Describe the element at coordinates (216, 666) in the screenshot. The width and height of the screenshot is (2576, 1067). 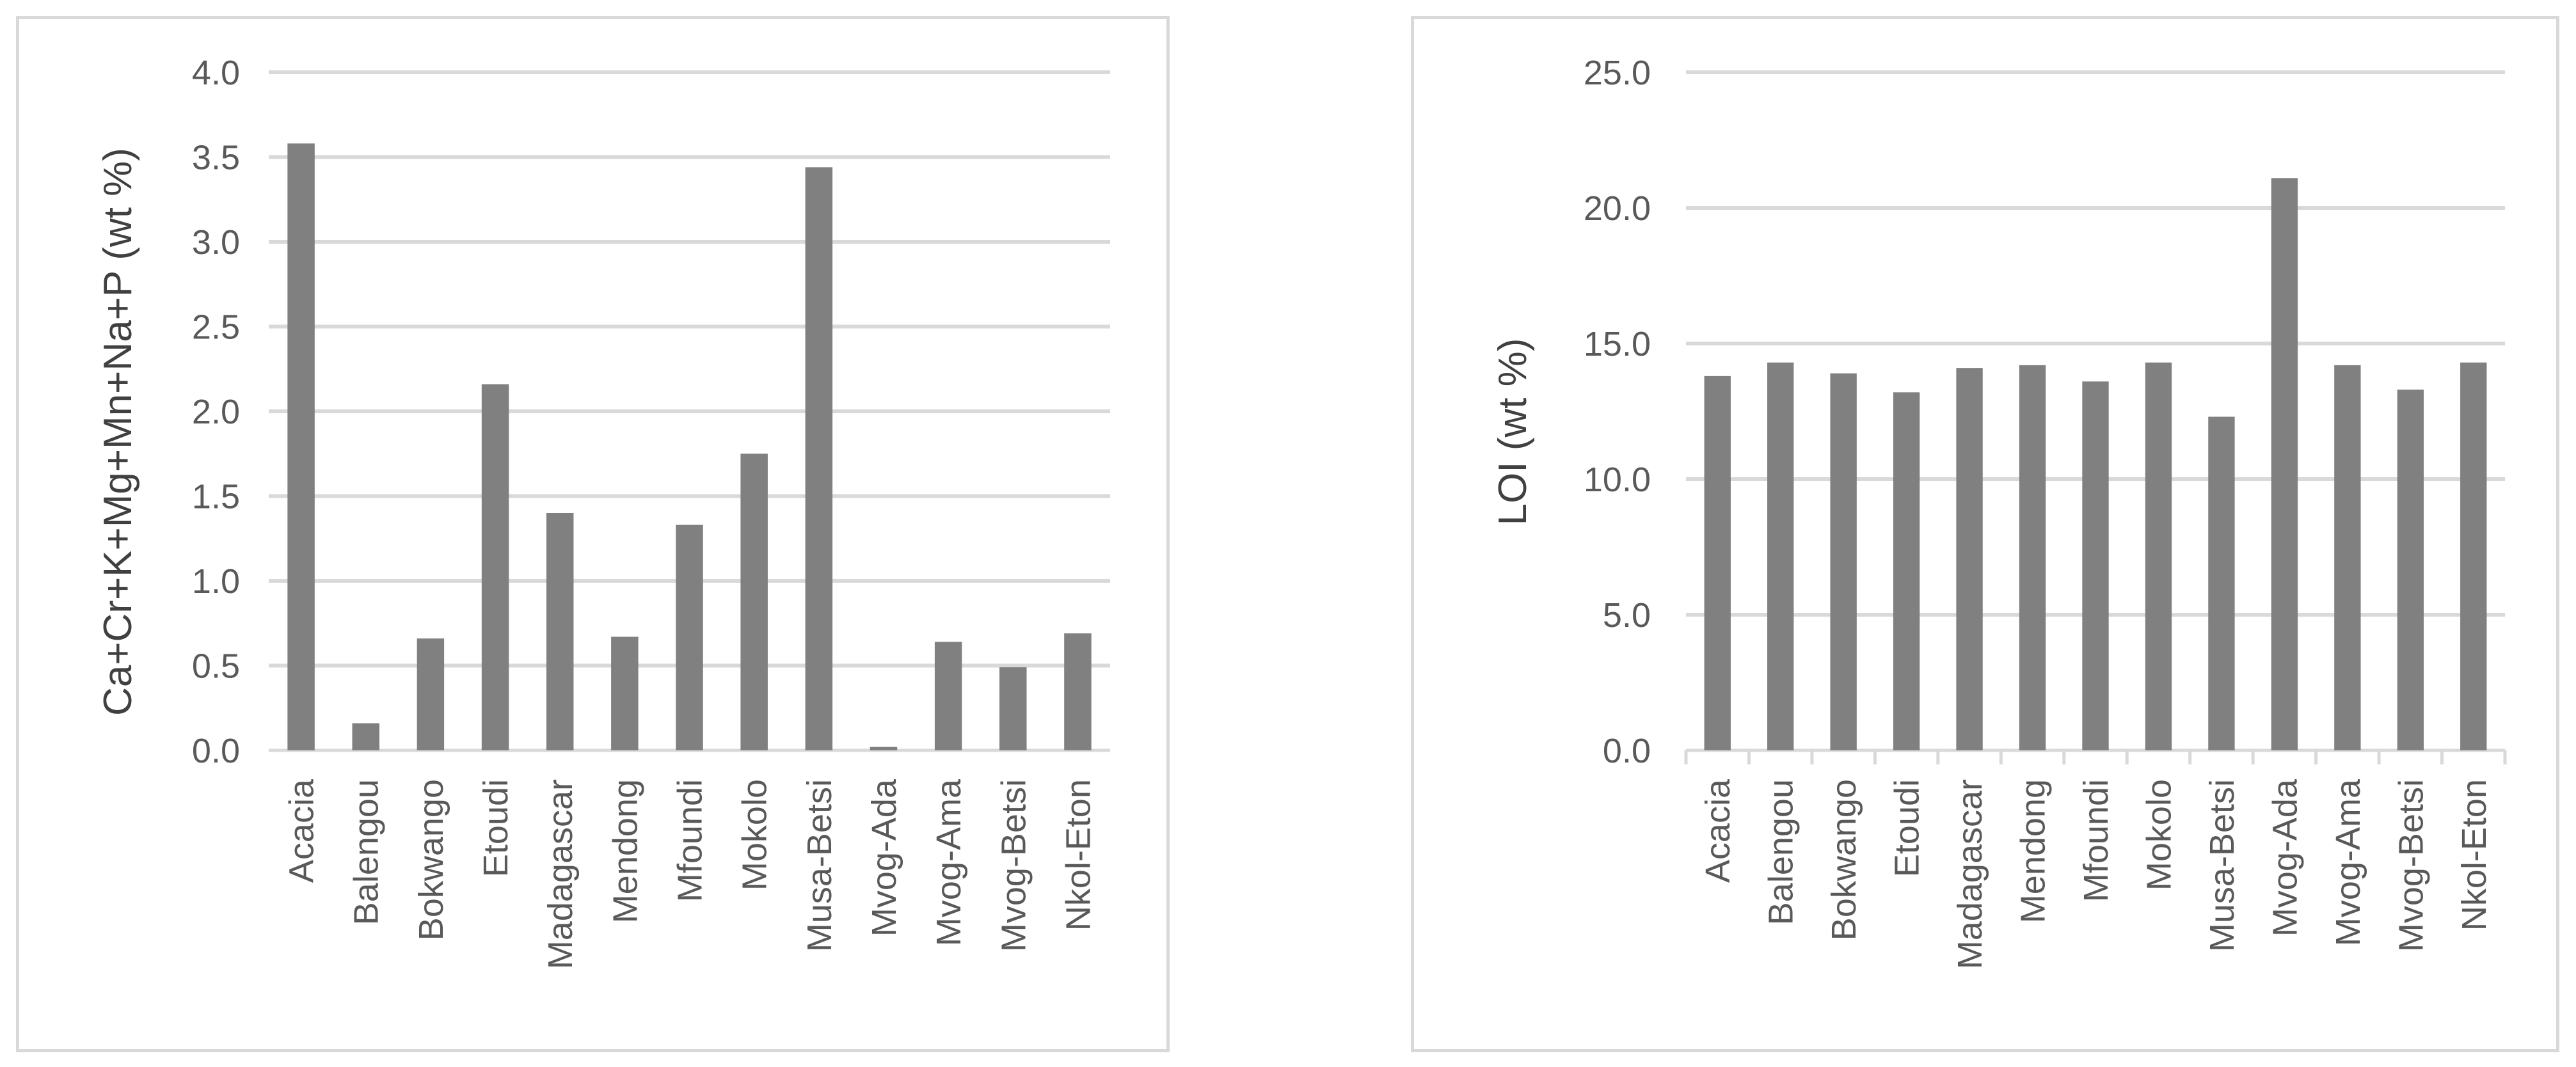
I see `y-tick-label: 0.5` at that location.